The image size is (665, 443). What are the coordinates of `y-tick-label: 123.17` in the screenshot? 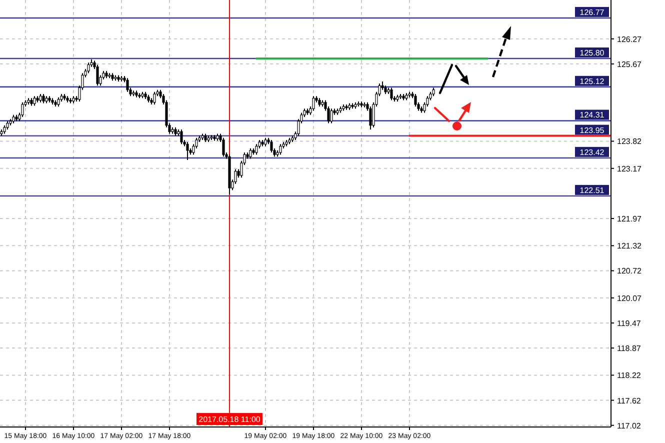 It's located at (629, 169).